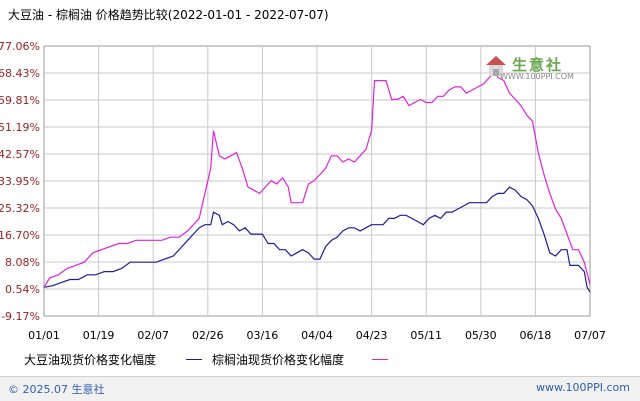 The width and height of the screenshot is (640, 401). I want to click on legend-soy-label: 大豆油现货价格变化幅度, so click(90, 360).